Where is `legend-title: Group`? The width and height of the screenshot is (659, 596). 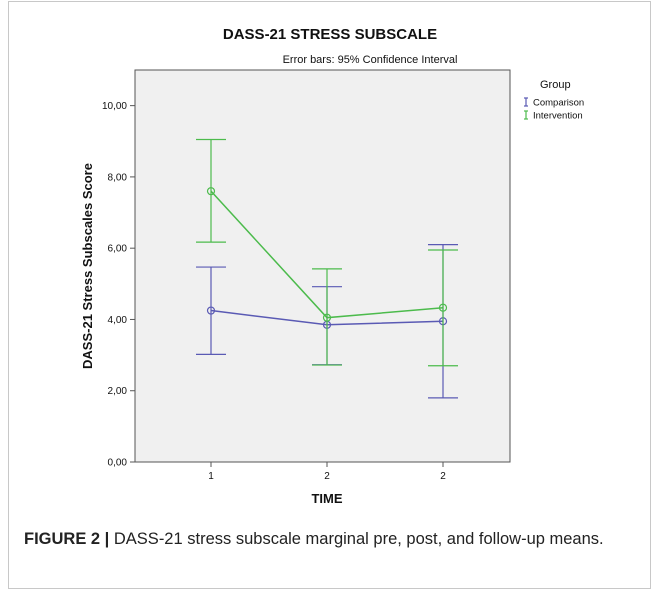
legend-title: Group is located at coordinates (555, 85).